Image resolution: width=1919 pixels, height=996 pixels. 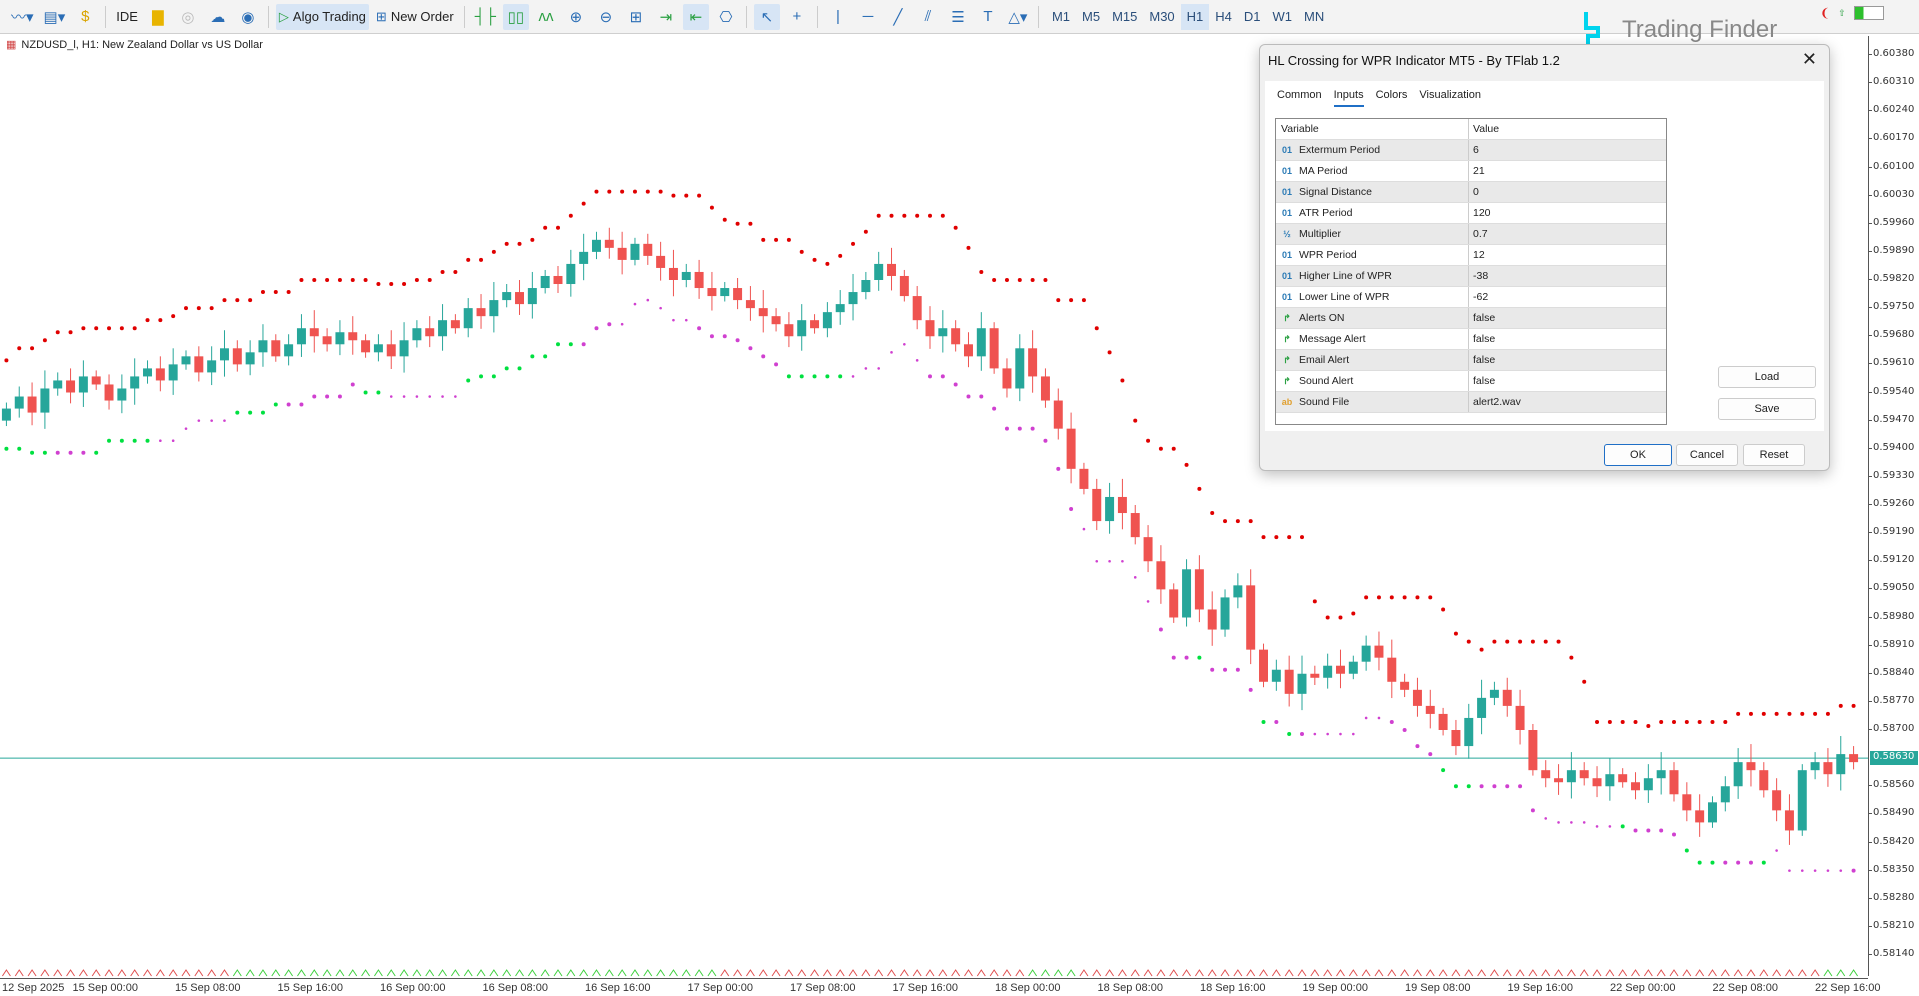 What do you see at coordinates (1479, 171) in the screenshot?
I see `value-cell: 21` at bounding box center [1479, 171].